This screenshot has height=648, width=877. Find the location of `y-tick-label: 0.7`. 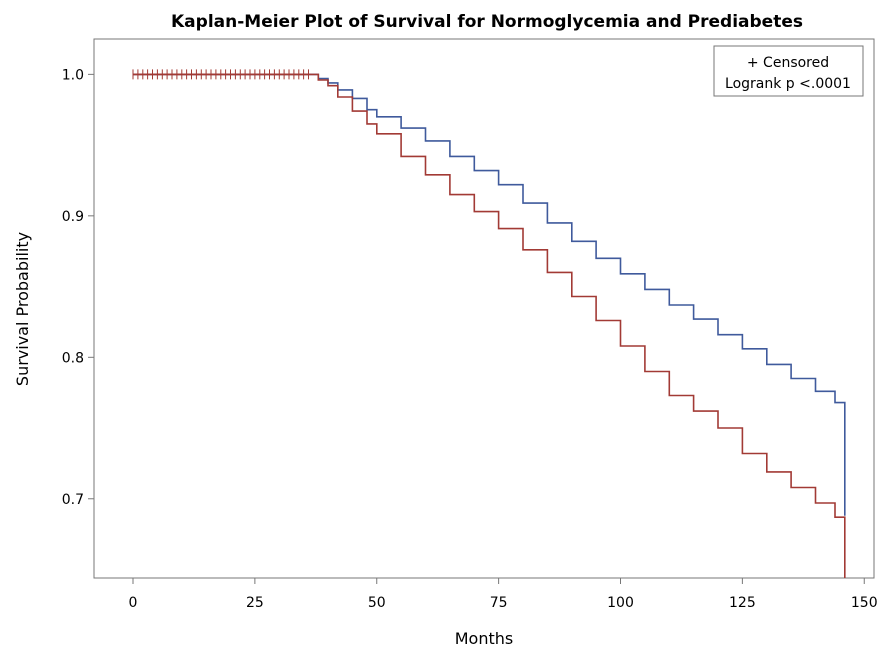

y-tick-label: 0.7 is located at coordinates (73, 500).